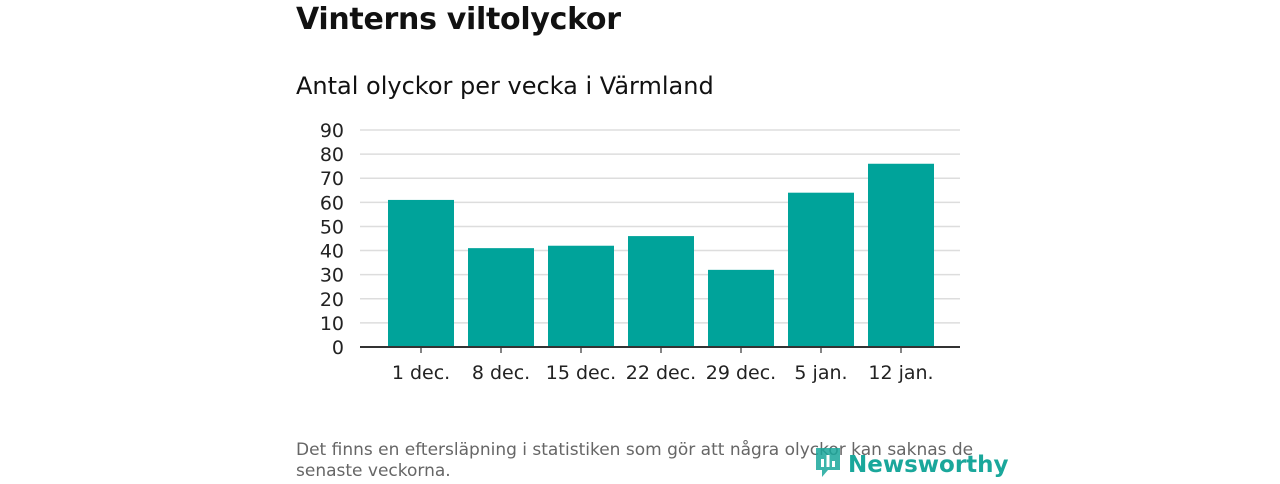 Image resolution: width=1280 pixels, height=484 pixels. I want to click on x-tick-label: 22 dec., so click(661, 373).